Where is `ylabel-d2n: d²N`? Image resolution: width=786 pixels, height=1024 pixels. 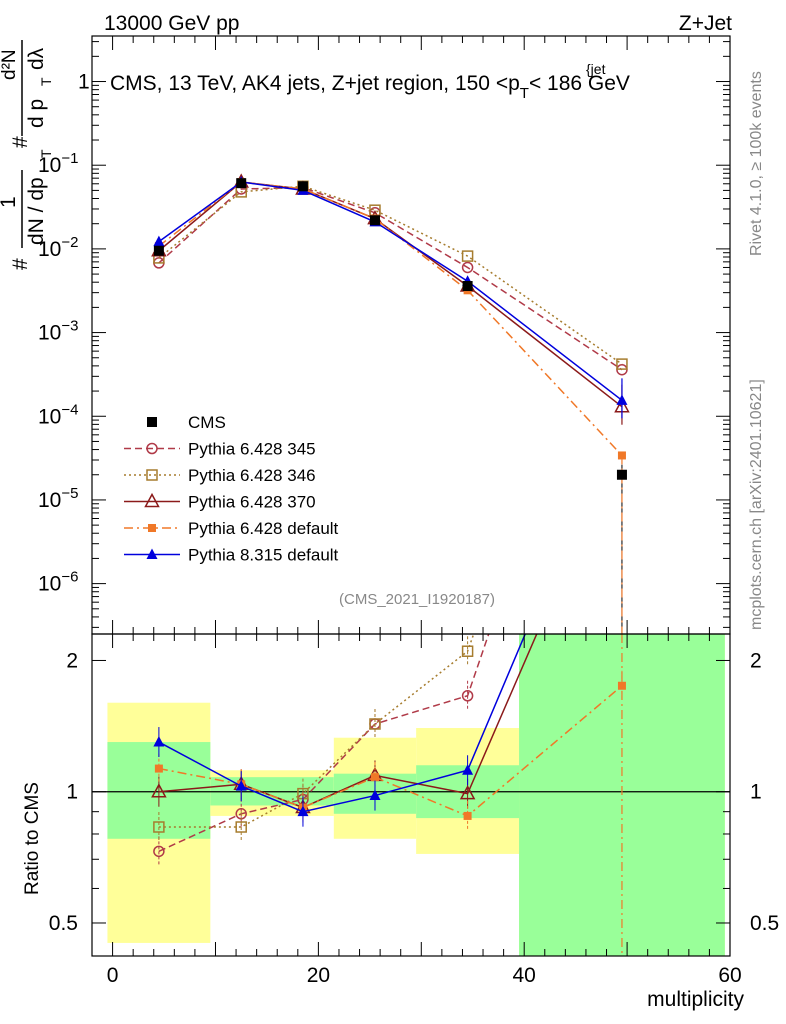 ylabel-d2n: d²N is located at coordinates (10, 64).